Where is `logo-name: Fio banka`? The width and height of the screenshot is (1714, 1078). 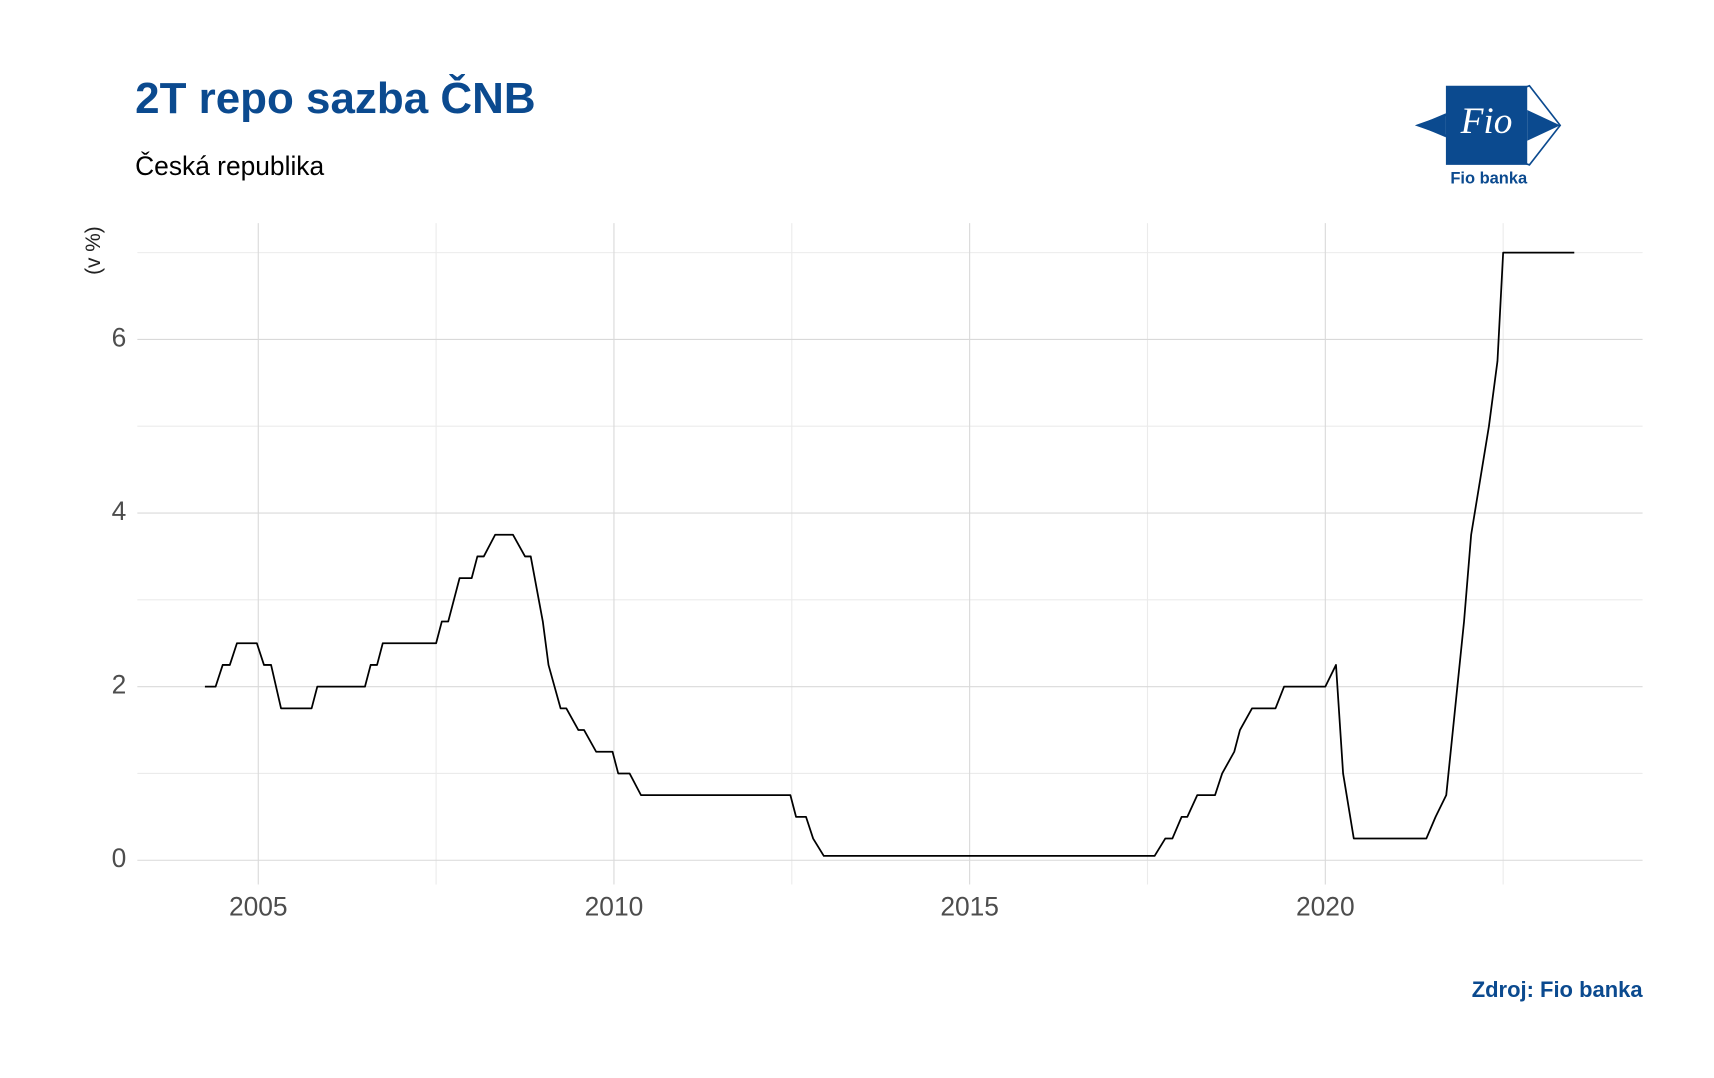
logo-name: Fio banka is located at coordinates (1489, 179).